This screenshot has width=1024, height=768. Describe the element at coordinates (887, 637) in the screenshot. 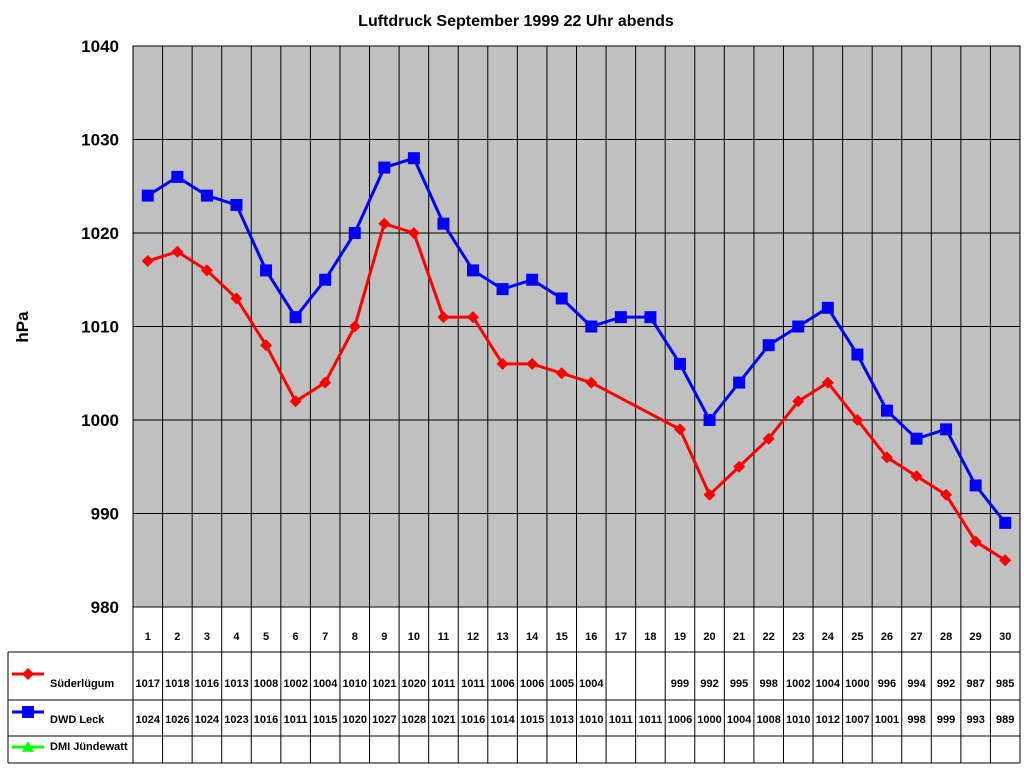

I see `x-tick-label: 26` at that location.